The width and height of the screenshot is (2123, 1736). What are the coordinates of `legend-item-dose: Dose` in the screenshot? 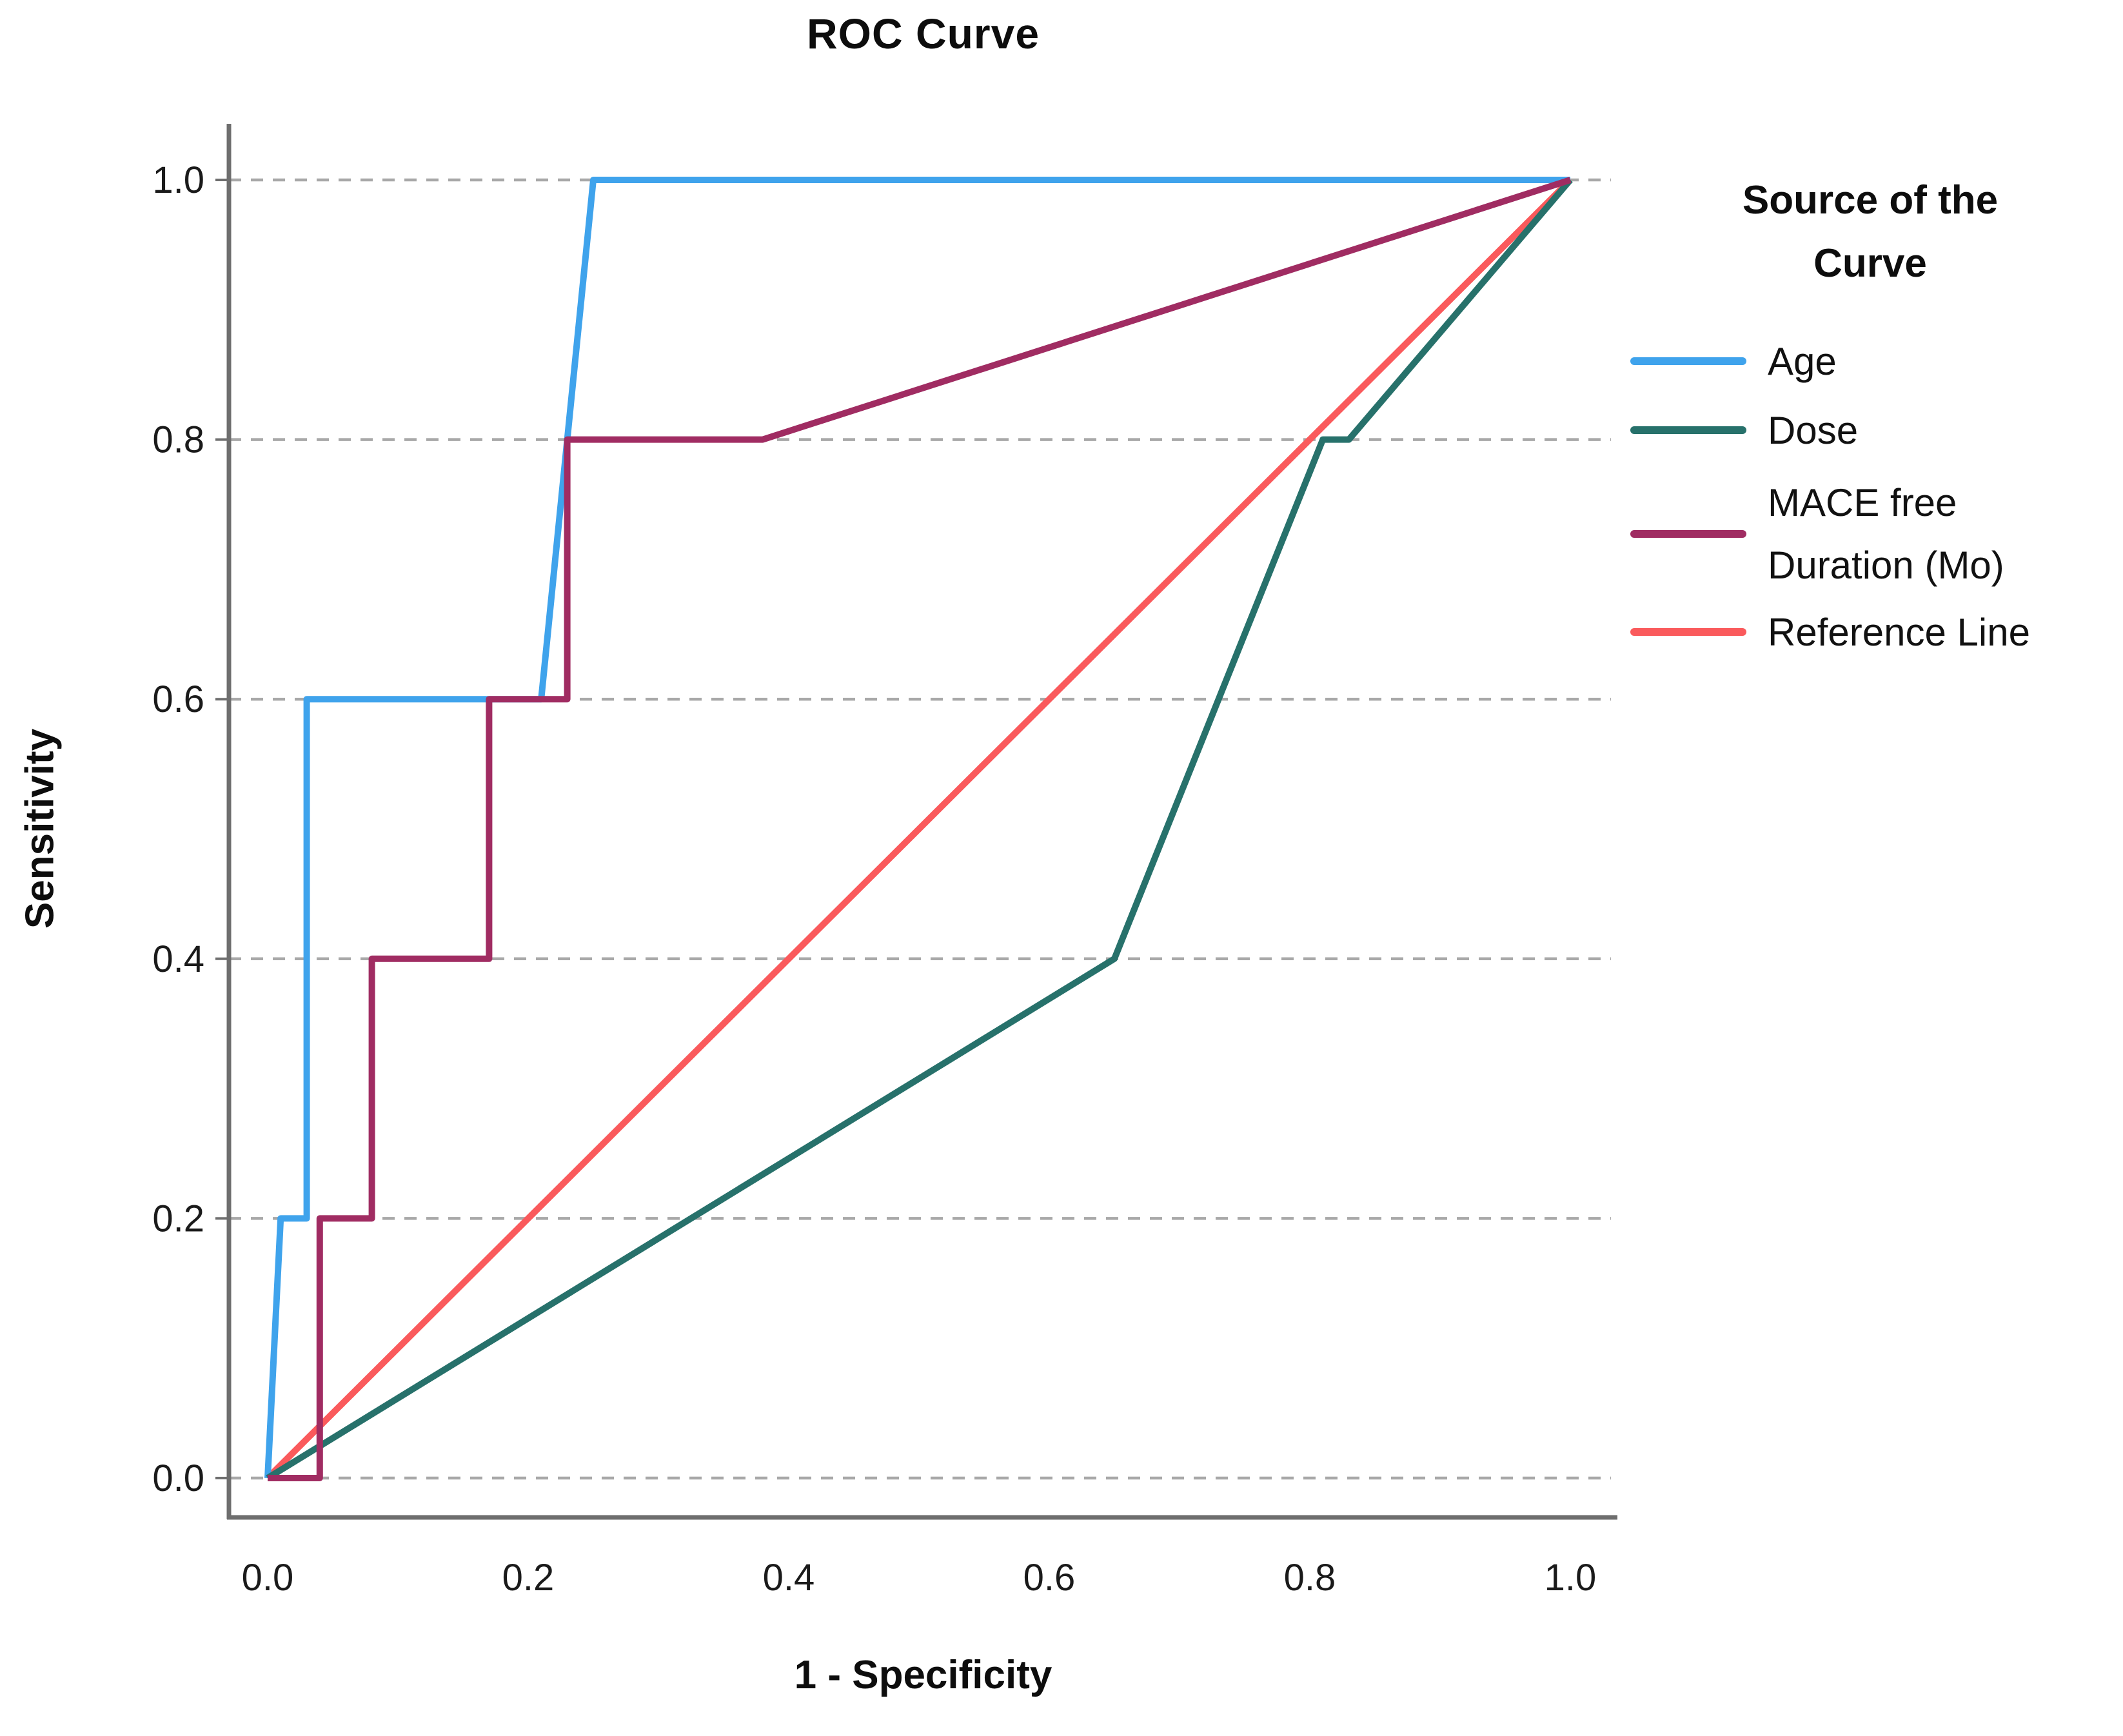 It's located at (1744, 430).